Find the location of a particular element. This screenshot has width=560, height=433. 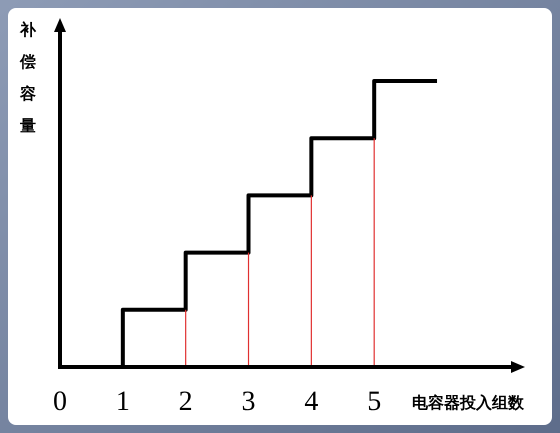

x-tick-label: 2 is located at coordinates (185, 401).